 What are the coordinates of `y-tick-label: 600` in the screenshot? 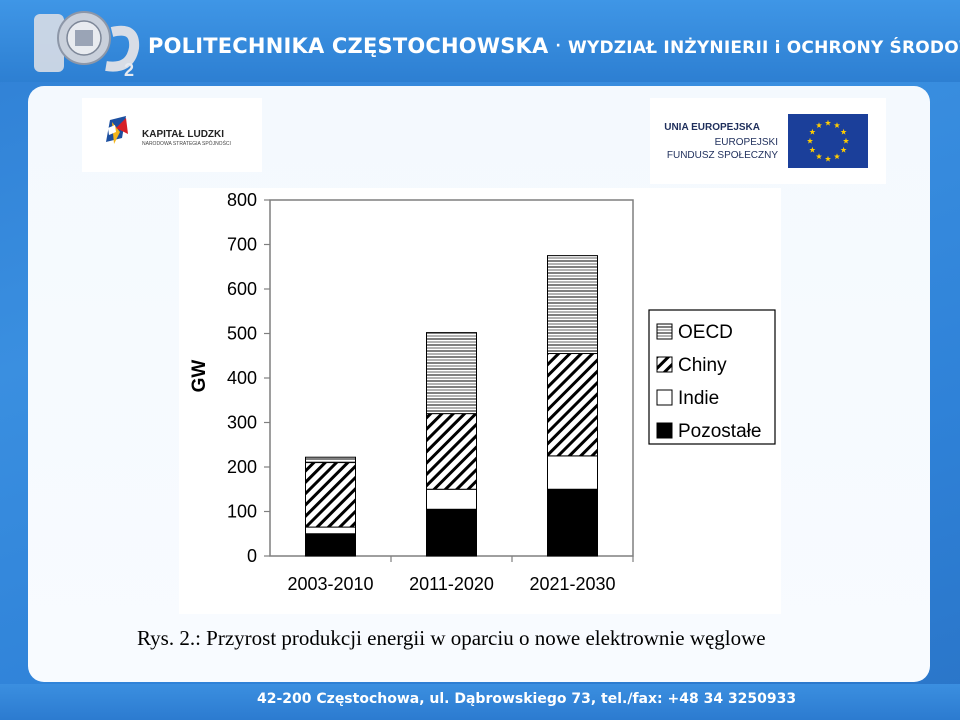 It's located at (242, 289).